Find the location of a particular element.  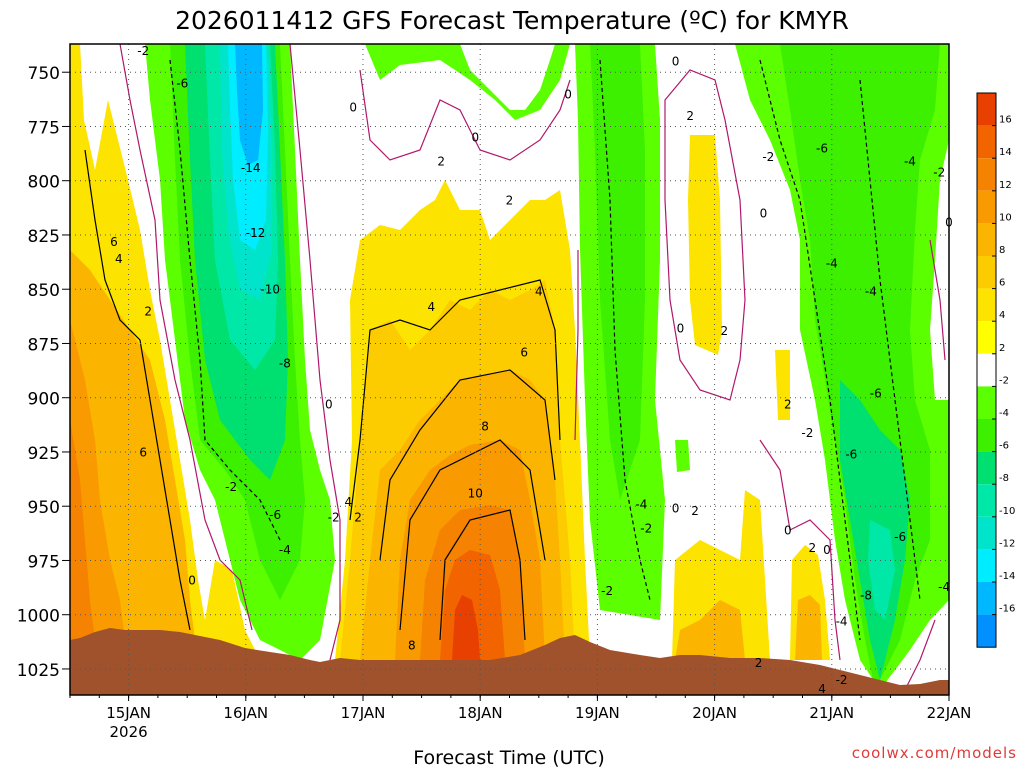

cold-region-upper-17jan is located at coordinates (467, 82).